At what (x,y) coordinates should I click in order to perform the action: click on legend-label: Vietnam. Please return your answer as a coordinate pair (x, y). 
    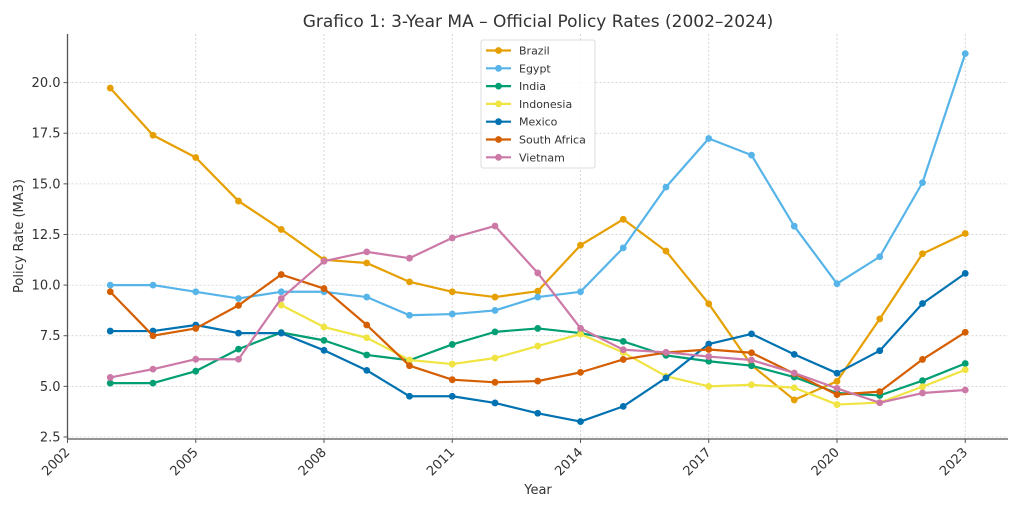
    Looking at the image, I should click on (542, 157).